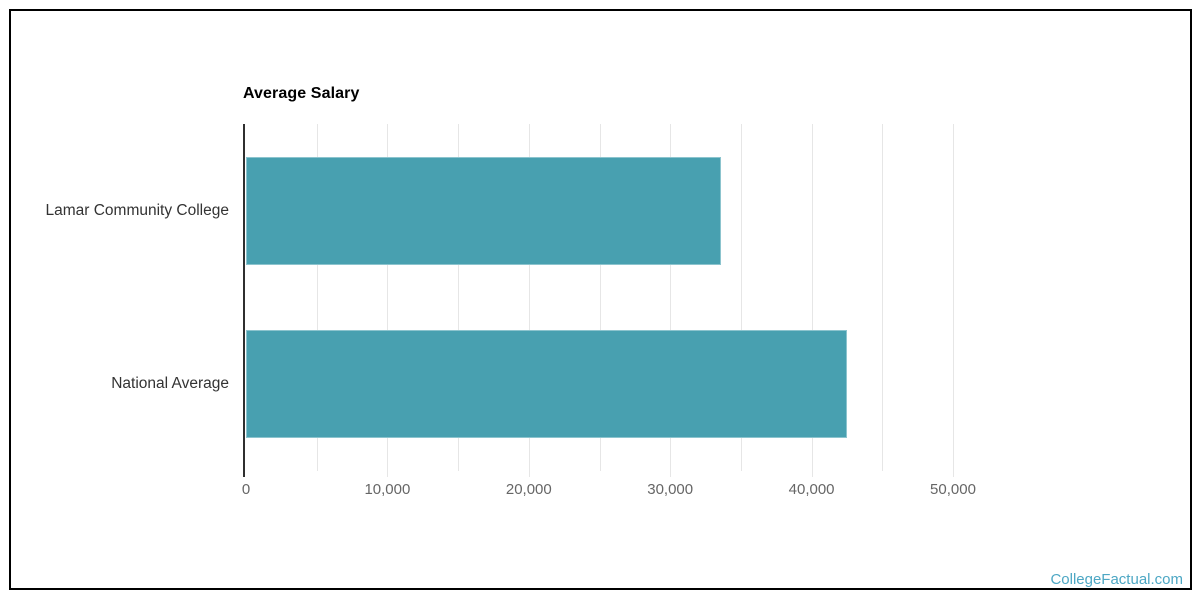  I want to click on x-axis-tick-label: 20,000, so click(528, 489).